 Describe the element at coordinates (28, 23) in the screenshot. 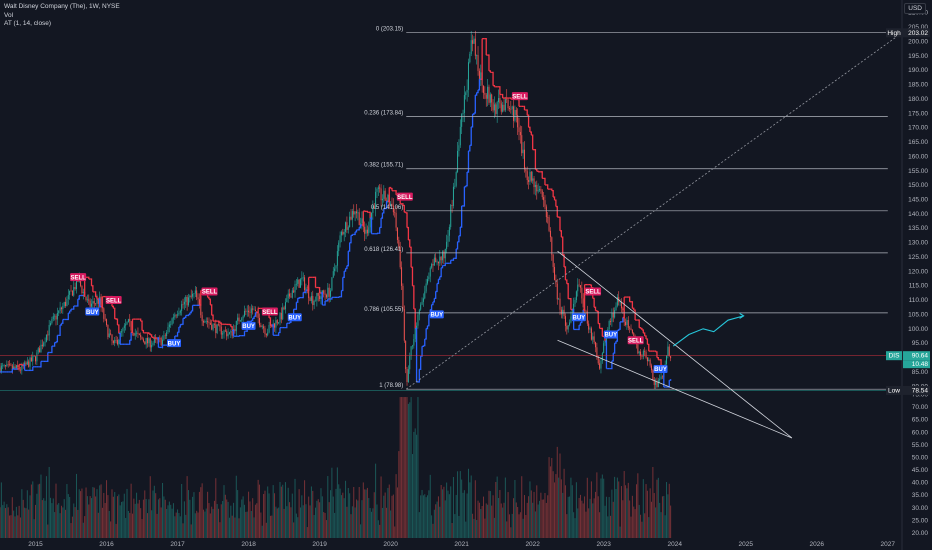

I see `at-indicator-label: AT (1, 14, close)` at that location.